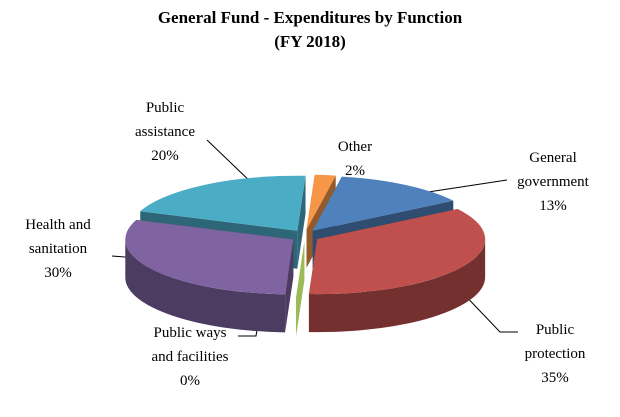  Describe the element at coordinates (165, 156) in the screenshot. I see `value-label: 20%` at that location.